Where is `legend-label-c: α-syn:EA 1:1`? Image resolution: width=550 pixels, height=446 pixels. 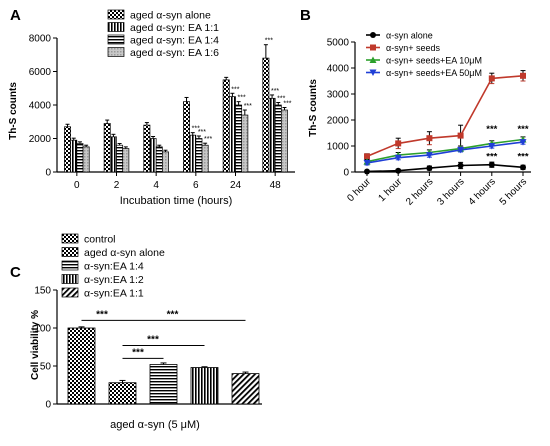
legend-label-c: α-syn:EA 1:1 is located at coordinates (114, 294).